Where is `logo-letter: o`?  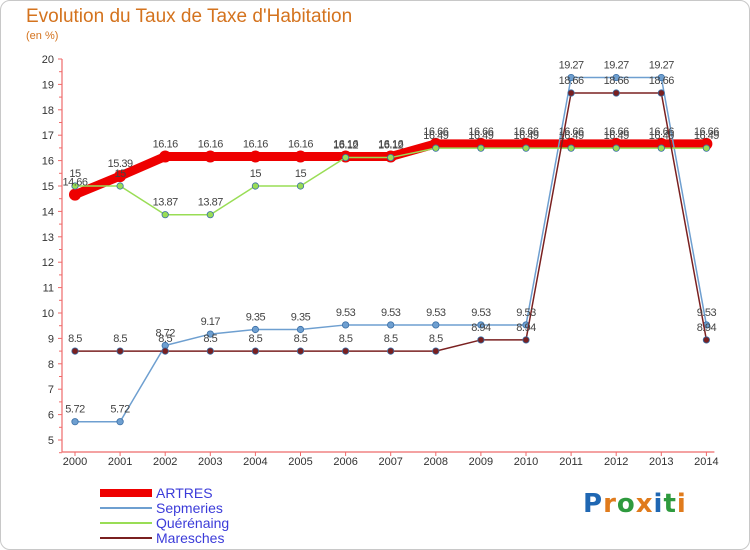
logo-letter: o is located at coordinates (626, 504).